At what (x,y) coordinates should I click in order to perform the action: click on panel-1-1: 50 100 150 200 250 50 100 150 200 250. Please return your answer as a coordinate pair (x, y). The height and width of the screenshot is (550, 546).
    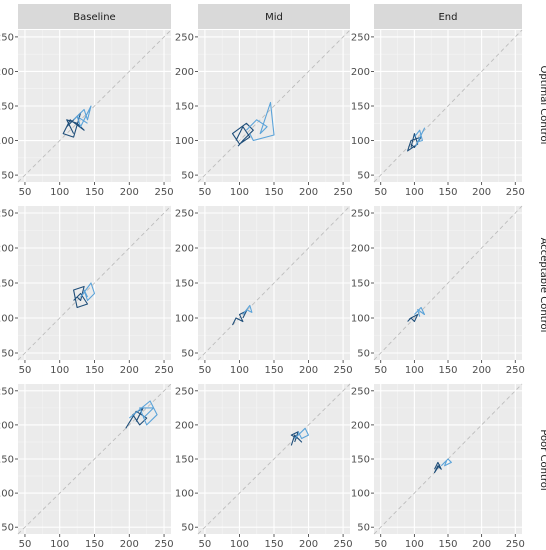
    Looking at the image, I should click on (264, 290).